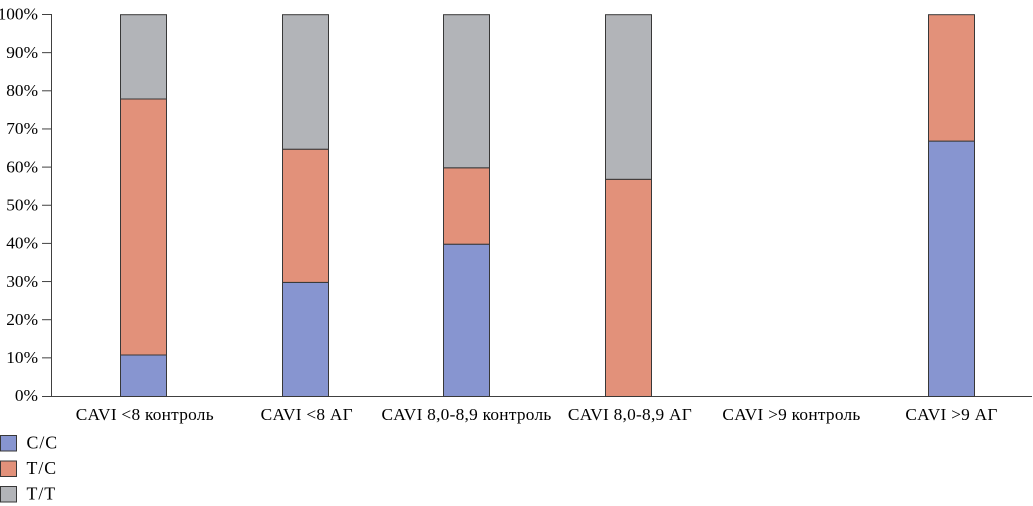 This screenshot has width=1033, height=506. What do you see at coordinates (466, 414) in the screenshot?
I see `svg-text: CAVI 8,0-8,9 контроль` at bounding box center [466, 414].